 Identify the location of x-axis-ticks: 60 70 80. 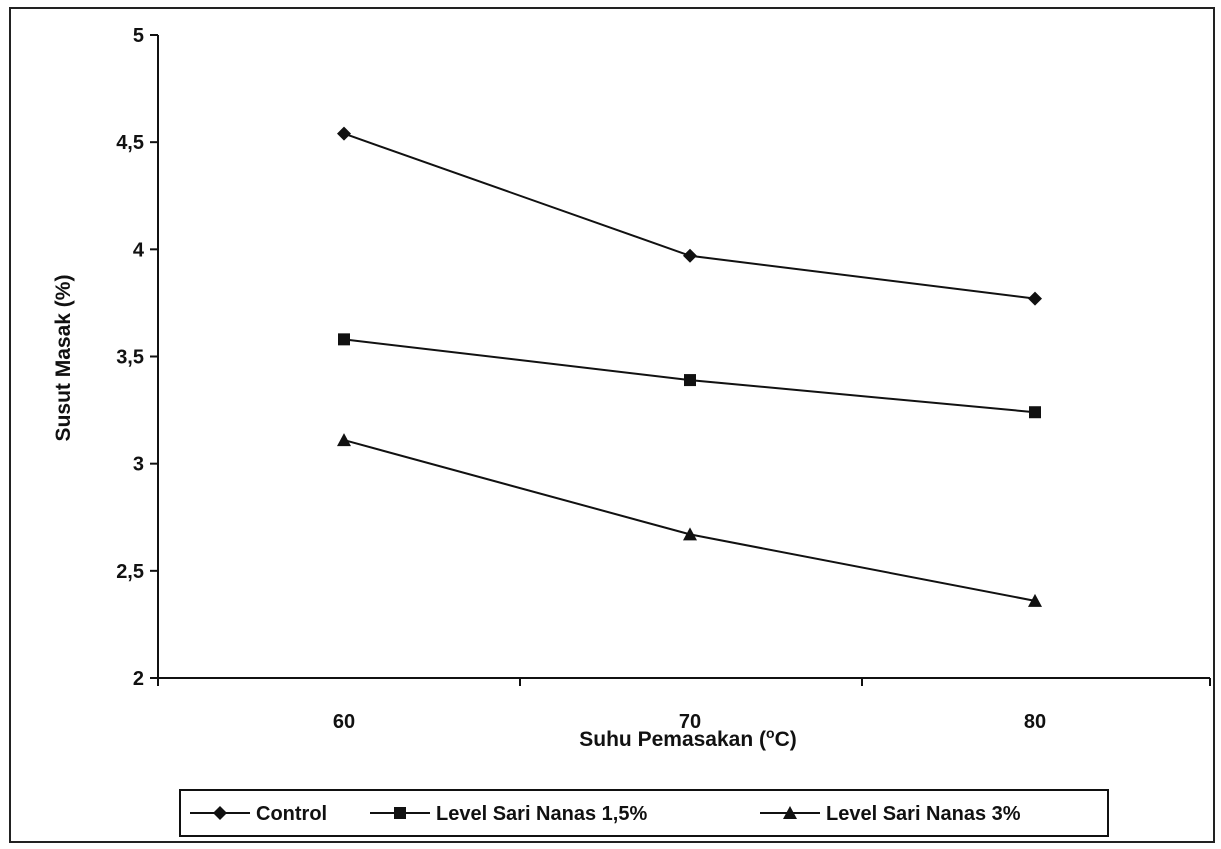
(684, 705).